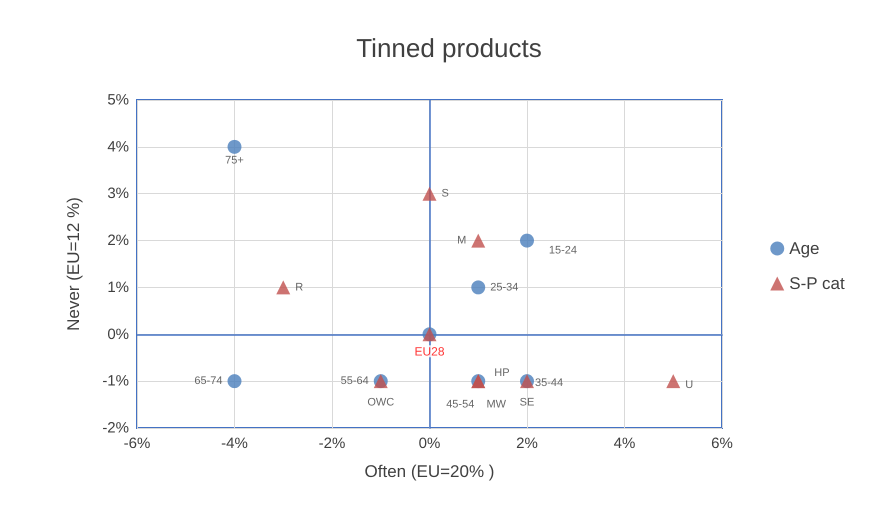 The image size is (890, 532). I want to click on data-label: U, so click(689, 385).